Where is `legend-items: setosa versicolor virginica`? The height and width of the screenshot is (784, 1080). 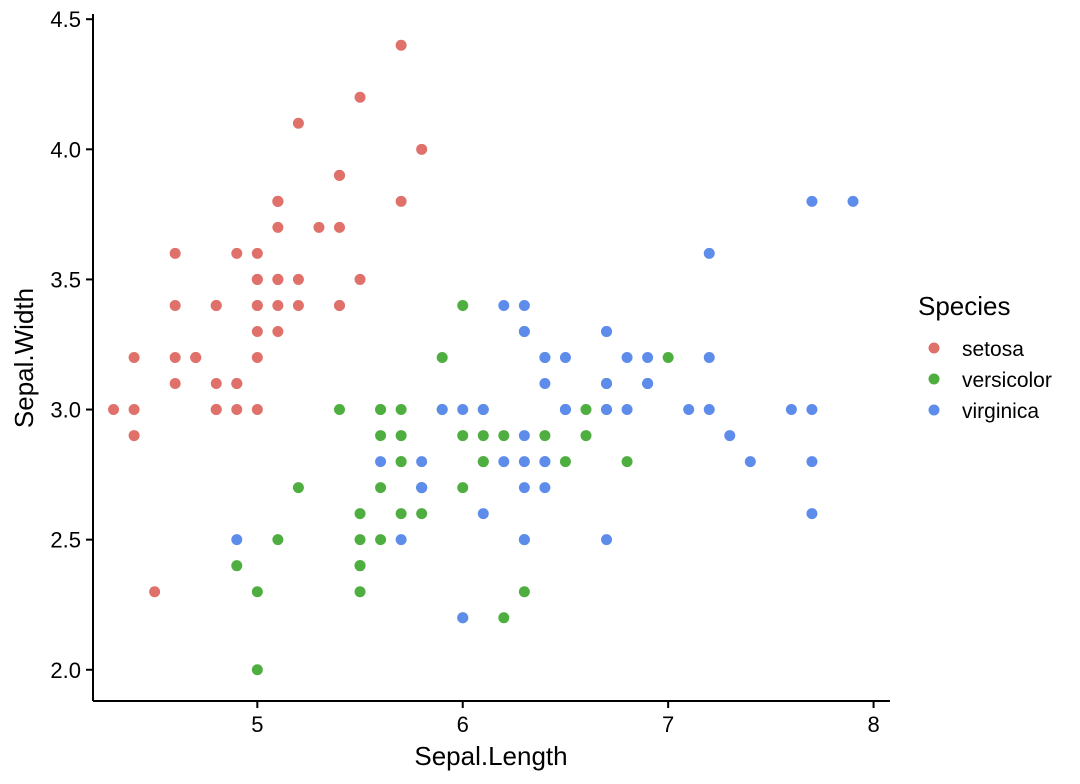
legend-items: setosa versicolor virginica is located at coordinates (990, 380).